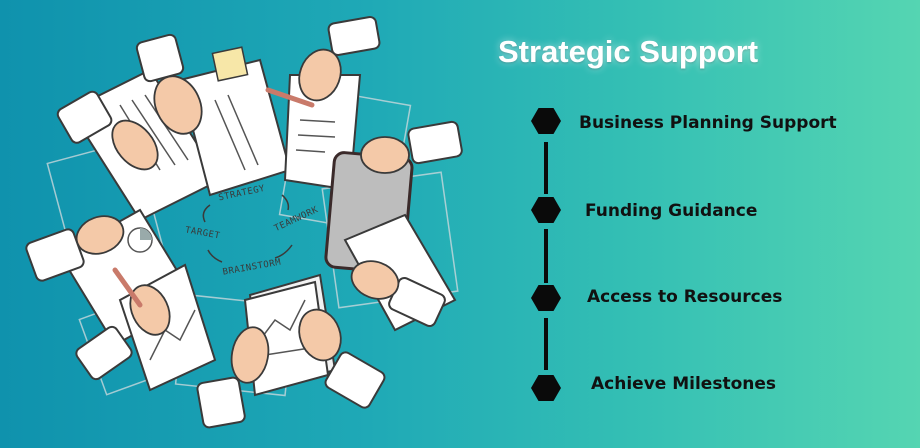 This screenshot has height=448, width=920. What do you see at coordinates (628, 51) in the screenshot?
I see `page-title: Strategic Support` at bounding box center [628, 51].